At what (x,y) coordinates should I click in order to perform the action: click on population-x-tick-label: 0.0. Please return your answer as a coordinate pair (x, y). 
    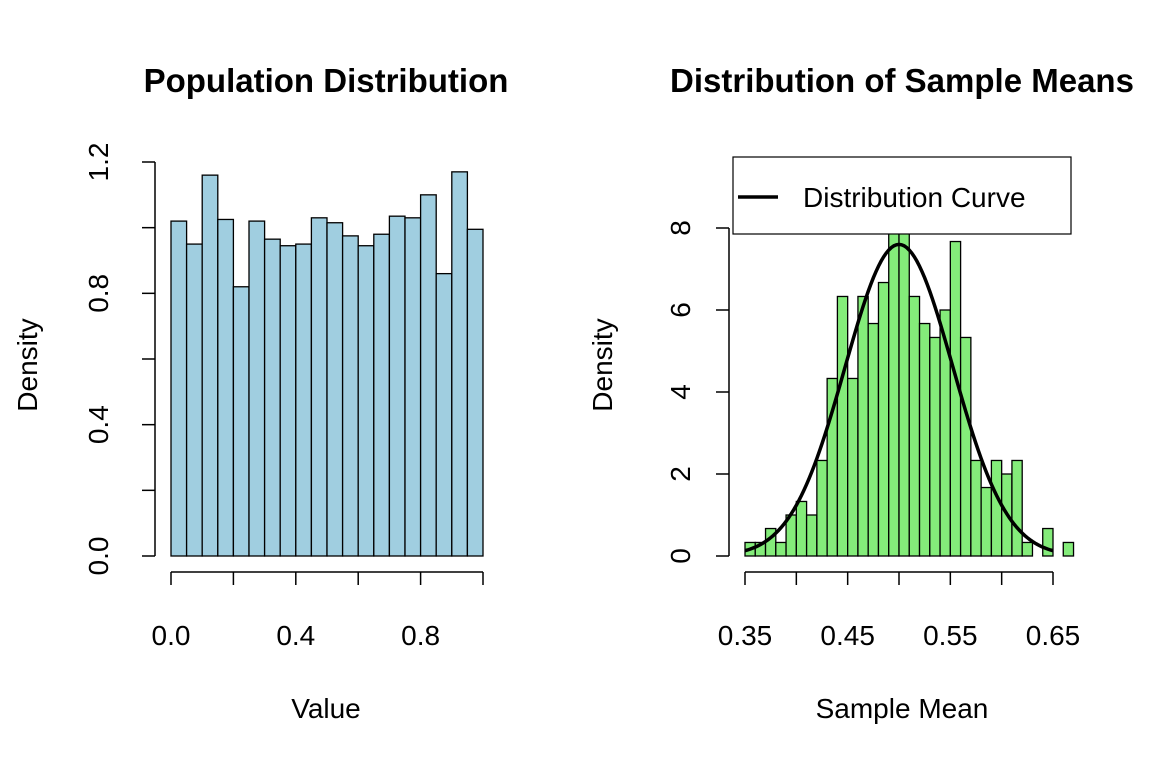
    Looking at the image, I should click on (171, 635).